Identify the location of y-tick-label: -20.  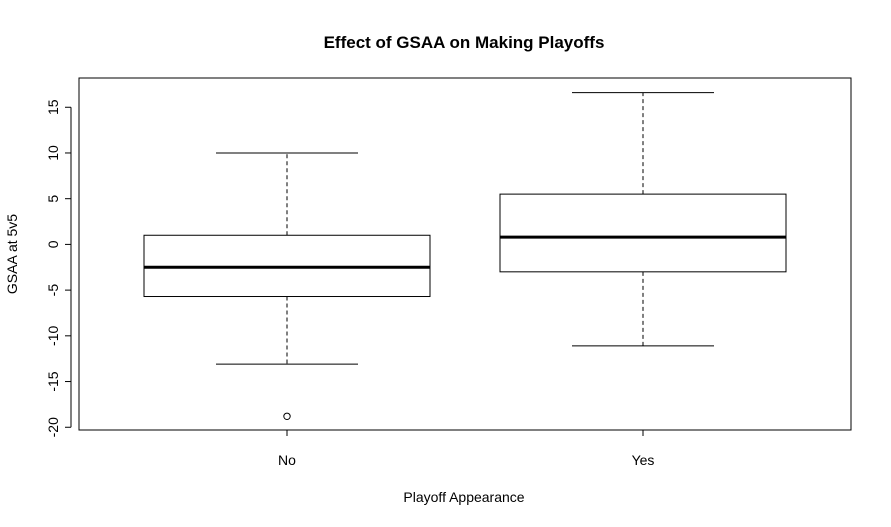
(53, 427).